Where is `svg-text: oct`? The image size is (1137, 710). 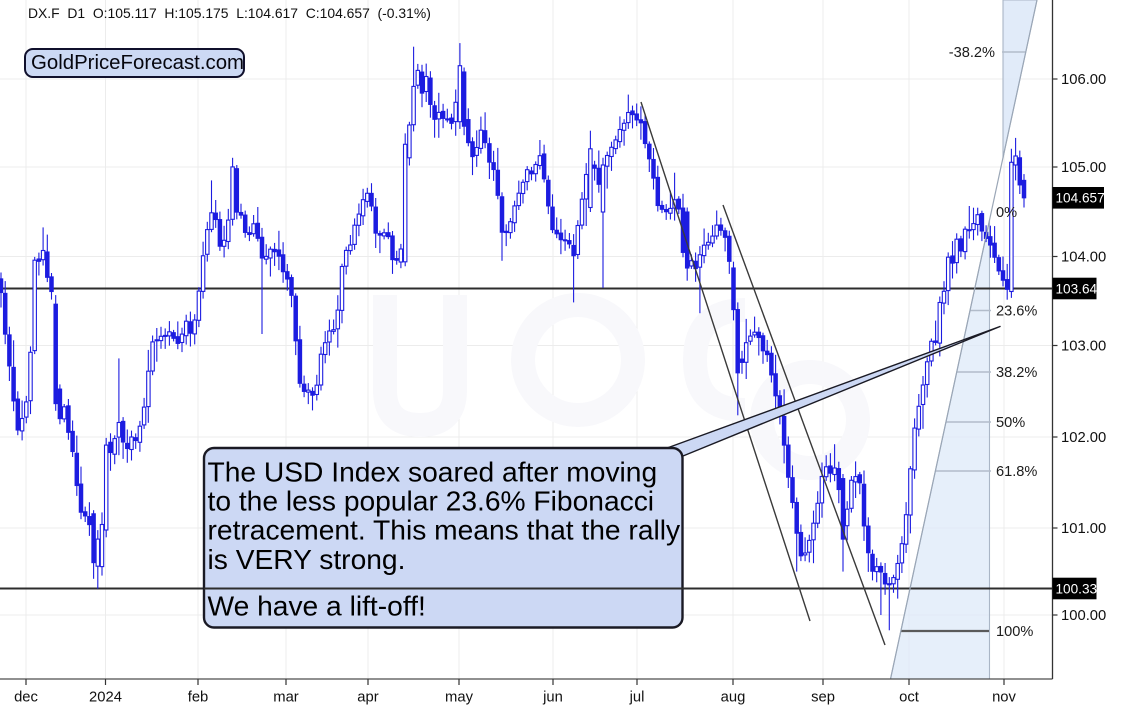 svg-text: oct is located at coordinates (909, 698).